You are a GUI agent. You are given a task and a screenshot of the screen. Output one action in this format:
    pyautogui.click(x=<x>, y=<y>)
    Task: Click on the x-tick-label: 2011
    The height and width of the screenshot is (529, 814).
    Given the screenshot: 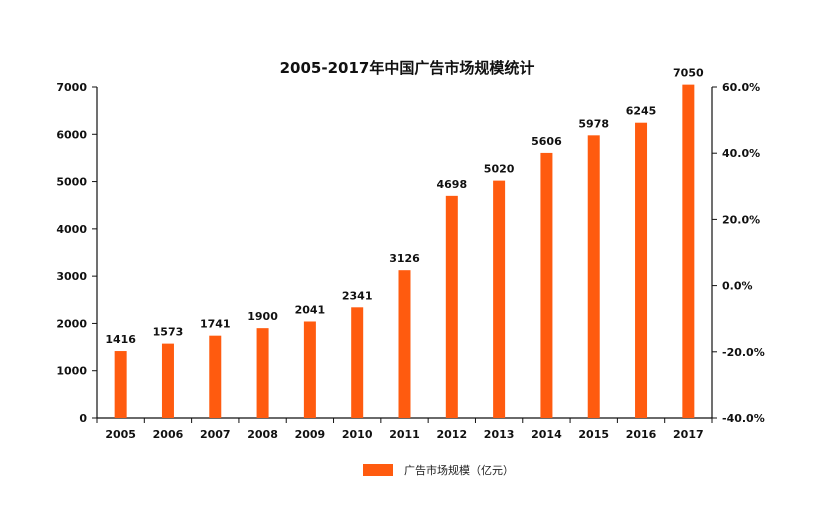 What is the action you would take?
    pyautogui.click(x=404, y=434)
    